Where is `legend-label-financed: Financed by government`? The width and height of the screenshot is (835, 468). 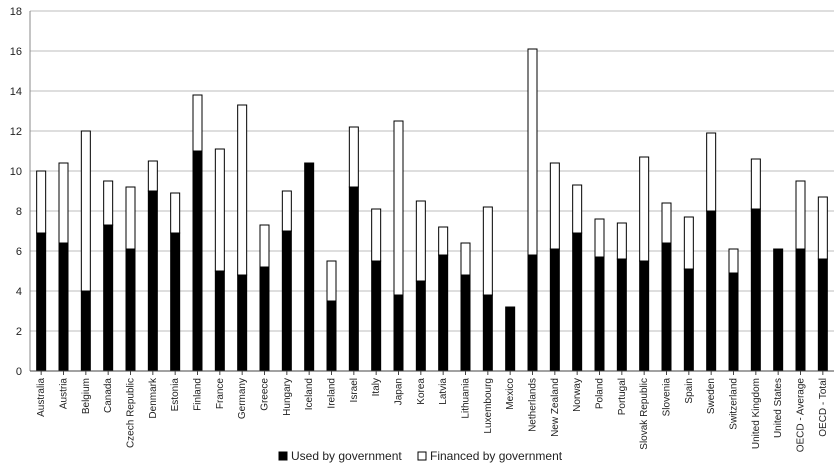
legend-label-financed: Financed by government is located at coordinates (496, 456).